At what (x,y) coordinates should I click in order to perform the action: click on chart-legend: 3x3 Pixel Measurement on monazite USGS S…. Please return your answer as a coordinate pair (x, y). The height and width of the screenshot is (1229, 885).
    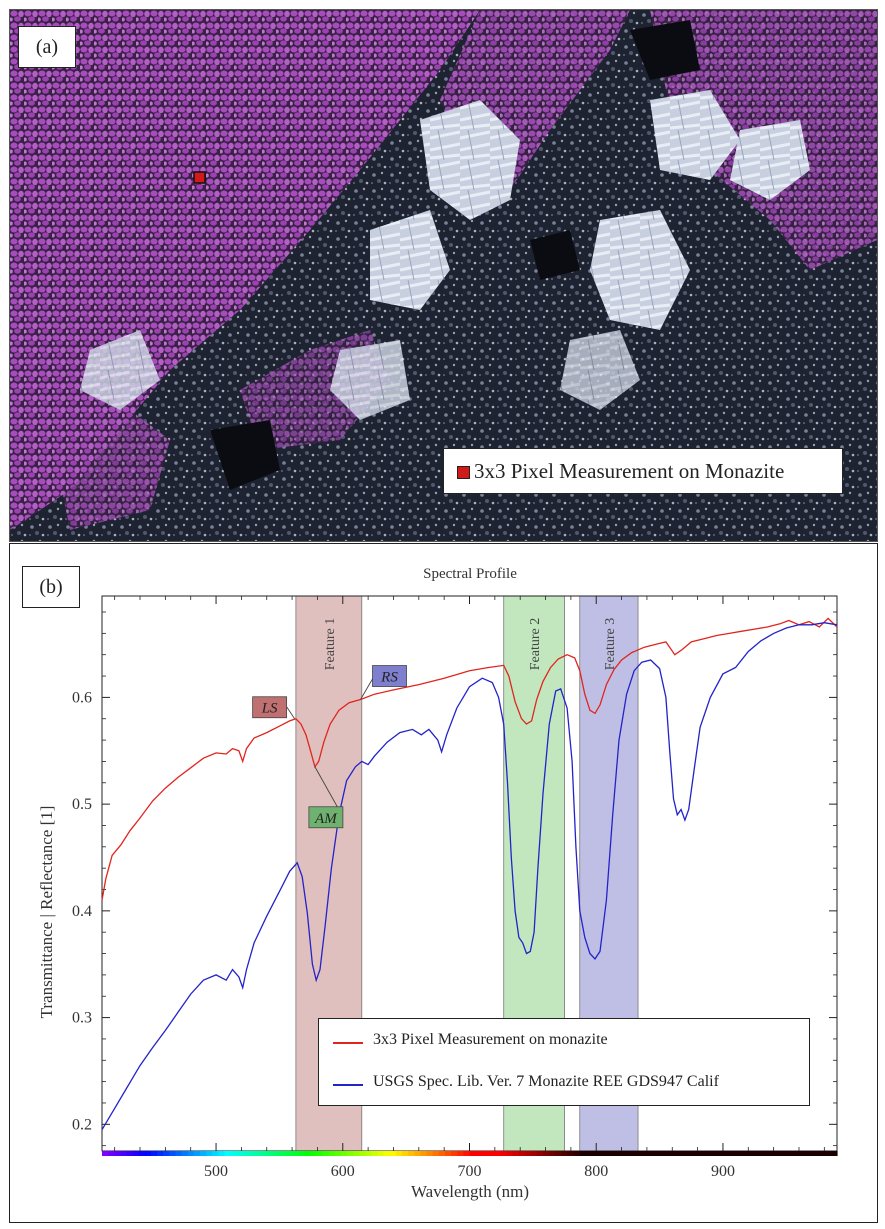
    Looking at the image, I should click on (564, 1062).